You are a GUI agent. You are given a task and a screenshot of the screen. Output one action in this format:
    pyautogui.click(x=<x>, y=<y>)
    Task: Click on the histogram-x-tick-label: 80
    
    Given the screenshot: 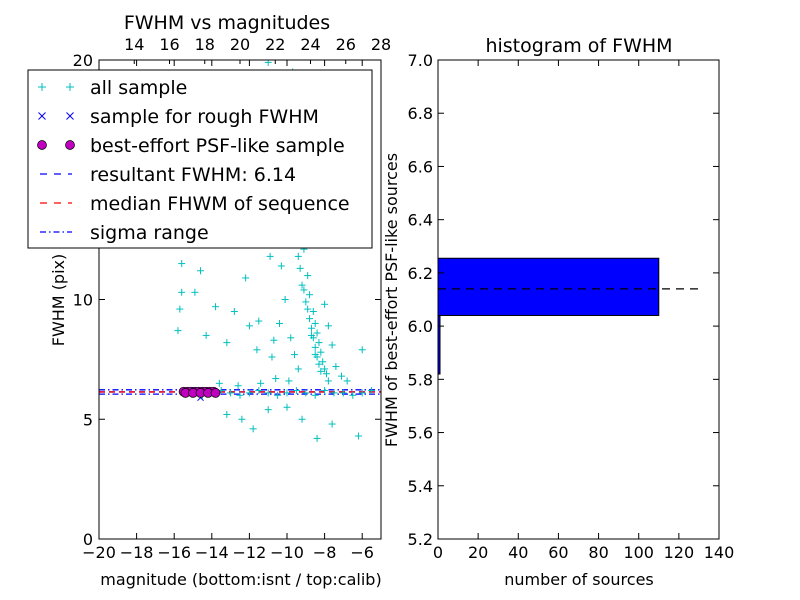 What is the action you would take?
    pyautogui.click(x=598, y=552)
    